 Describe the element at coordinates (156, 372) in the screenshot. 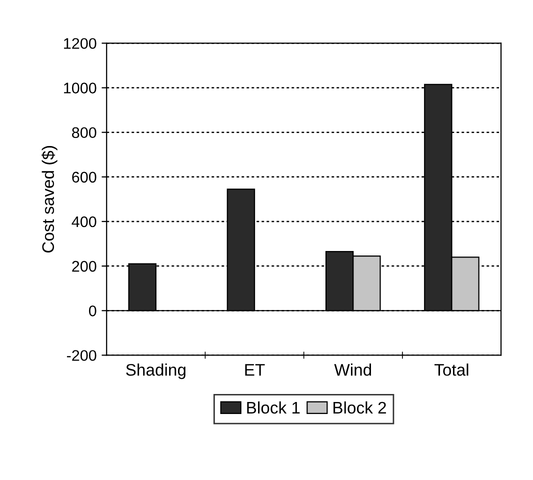

I see `x-tick-label: Shading` at that location.